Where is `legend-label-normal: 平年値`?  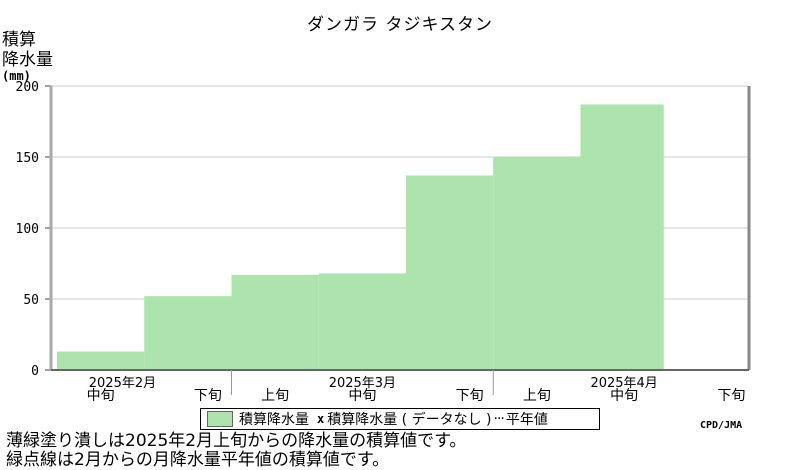
legend-label-normal: 平年値 is located at coordinates (526, 420).